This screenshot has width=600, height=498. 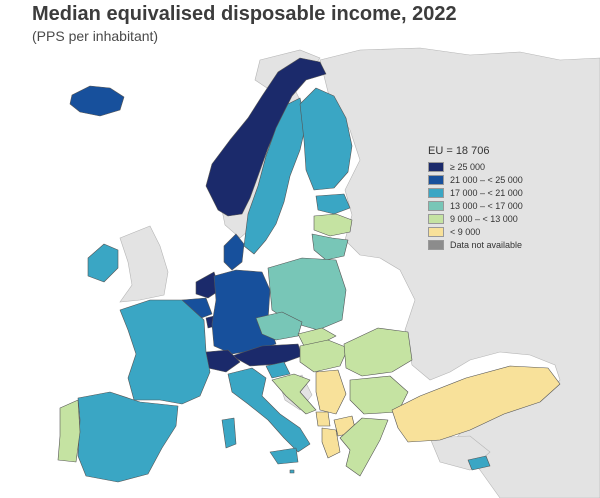 I want to click on great-britain-land, so click(x=144, y=264).